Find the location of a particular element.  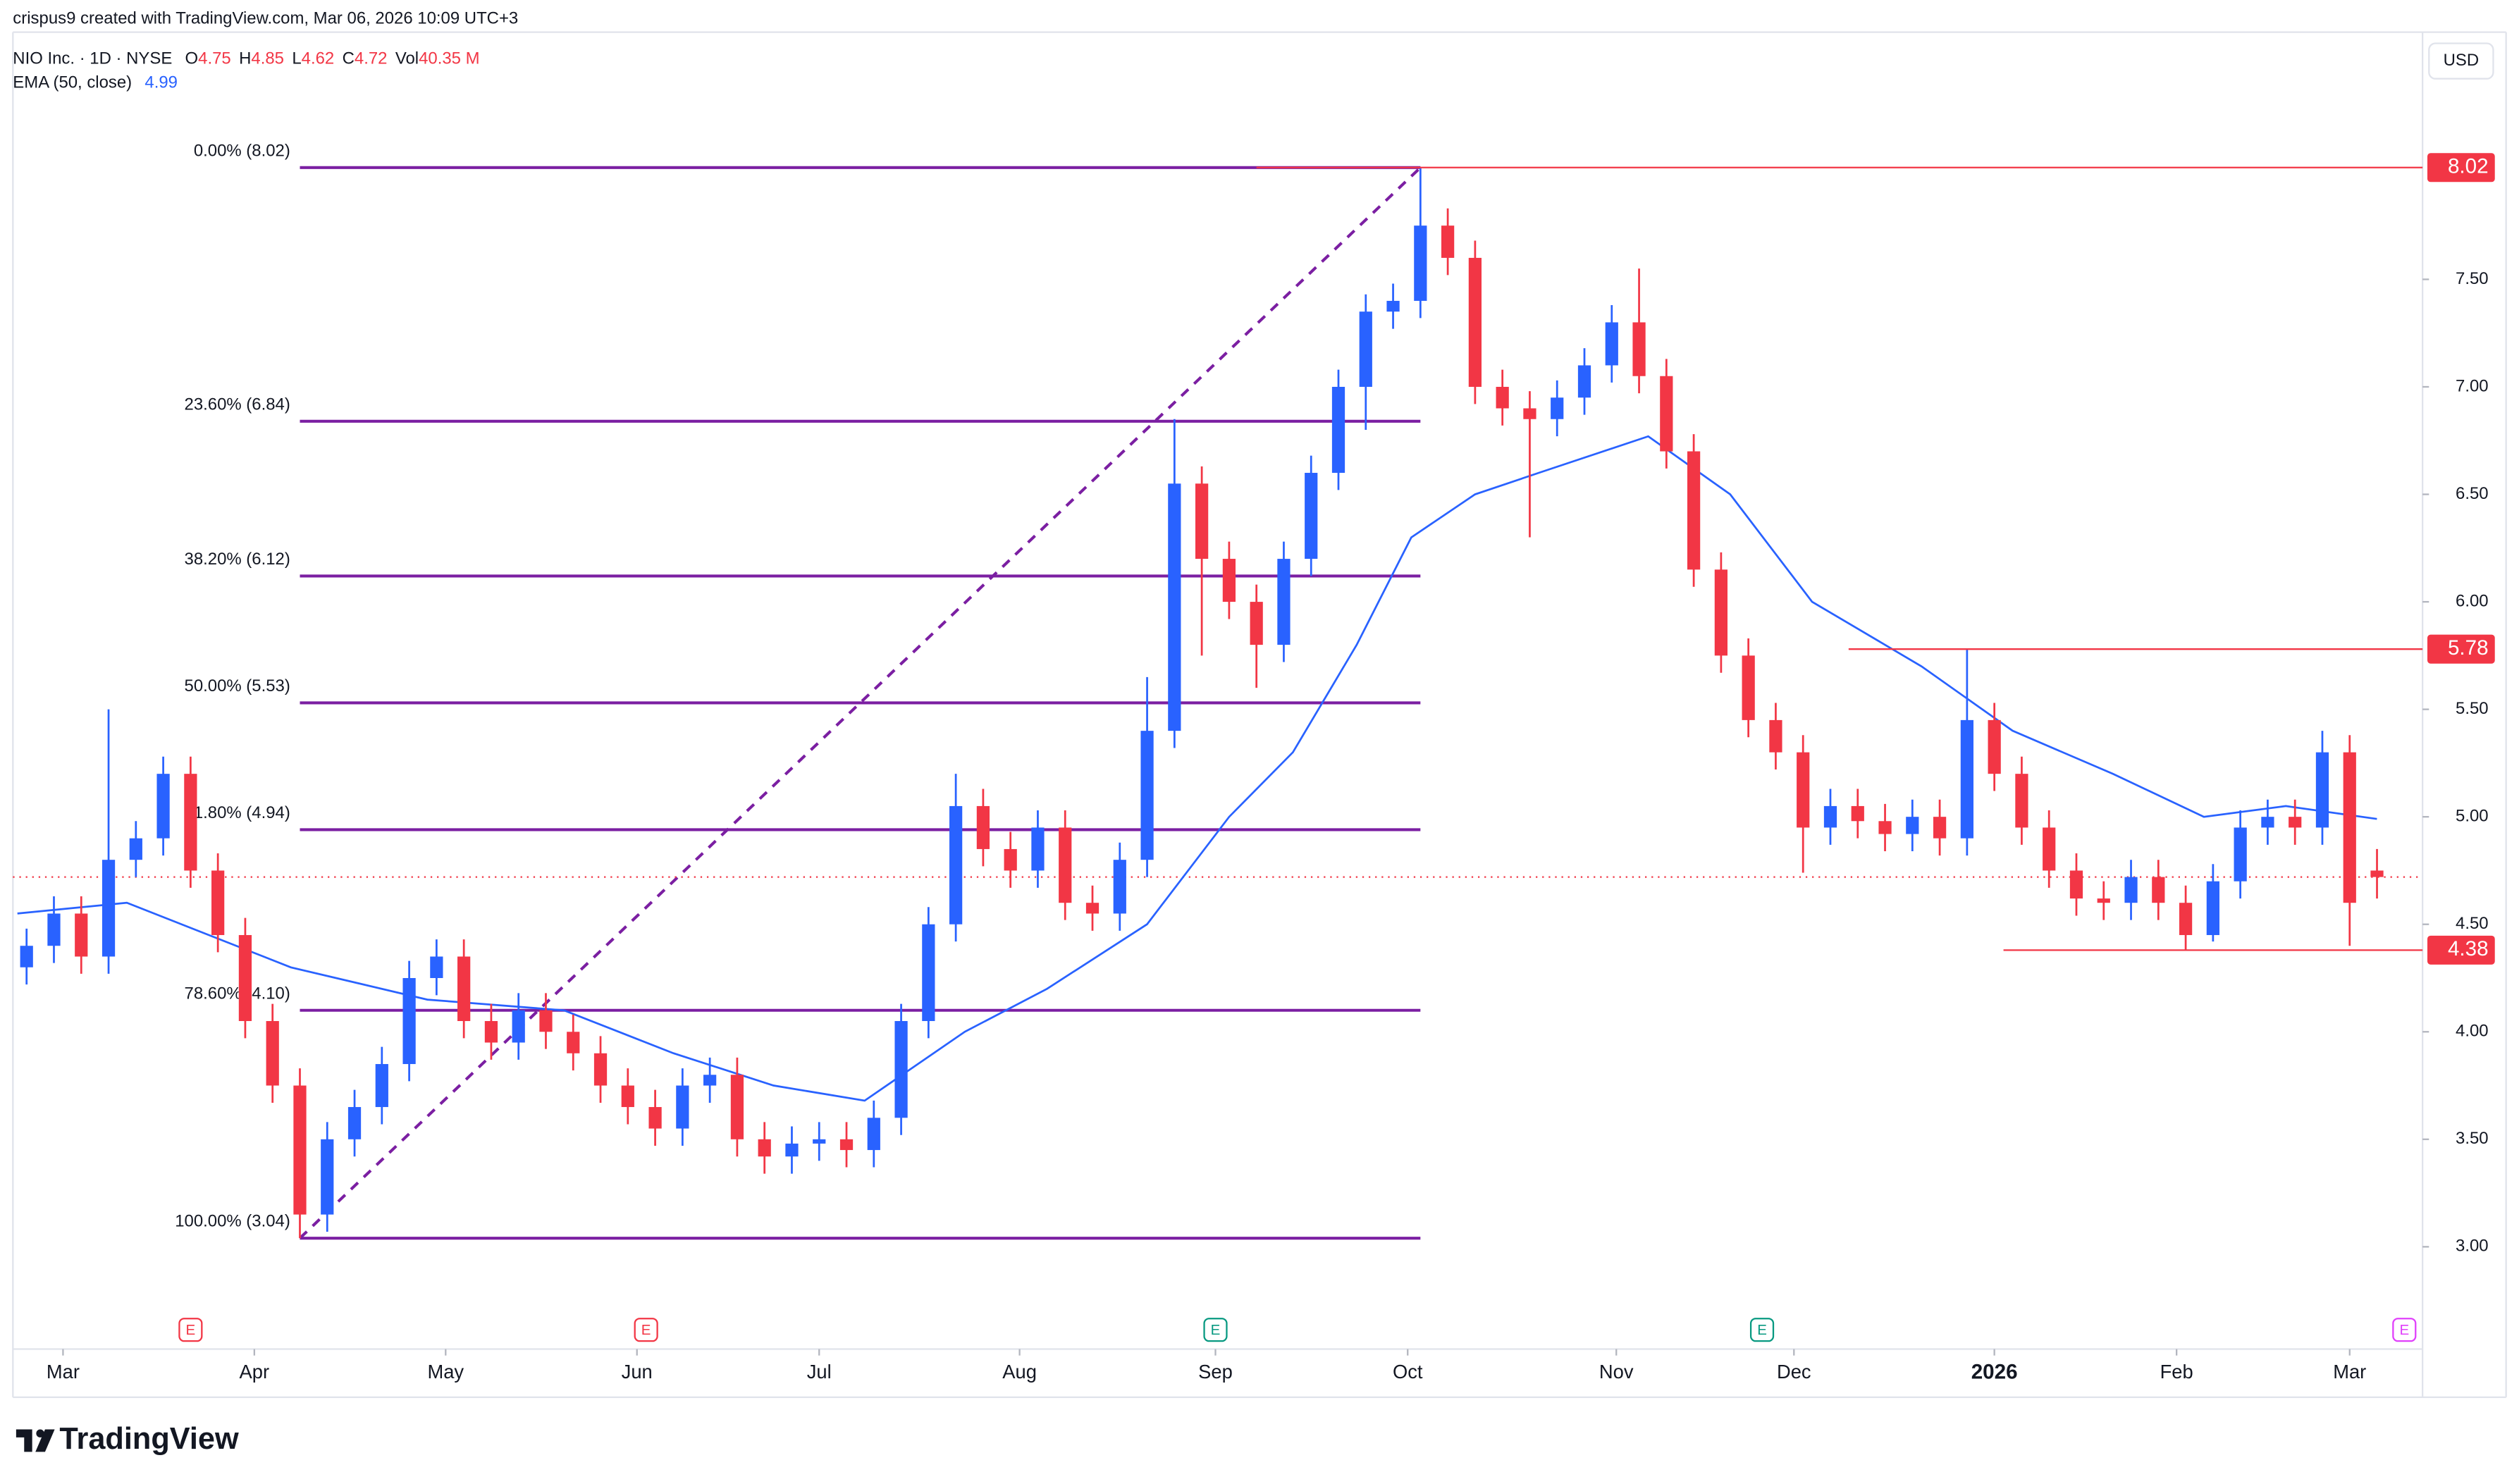

legend-key: H is located at coordinates (245, 58).